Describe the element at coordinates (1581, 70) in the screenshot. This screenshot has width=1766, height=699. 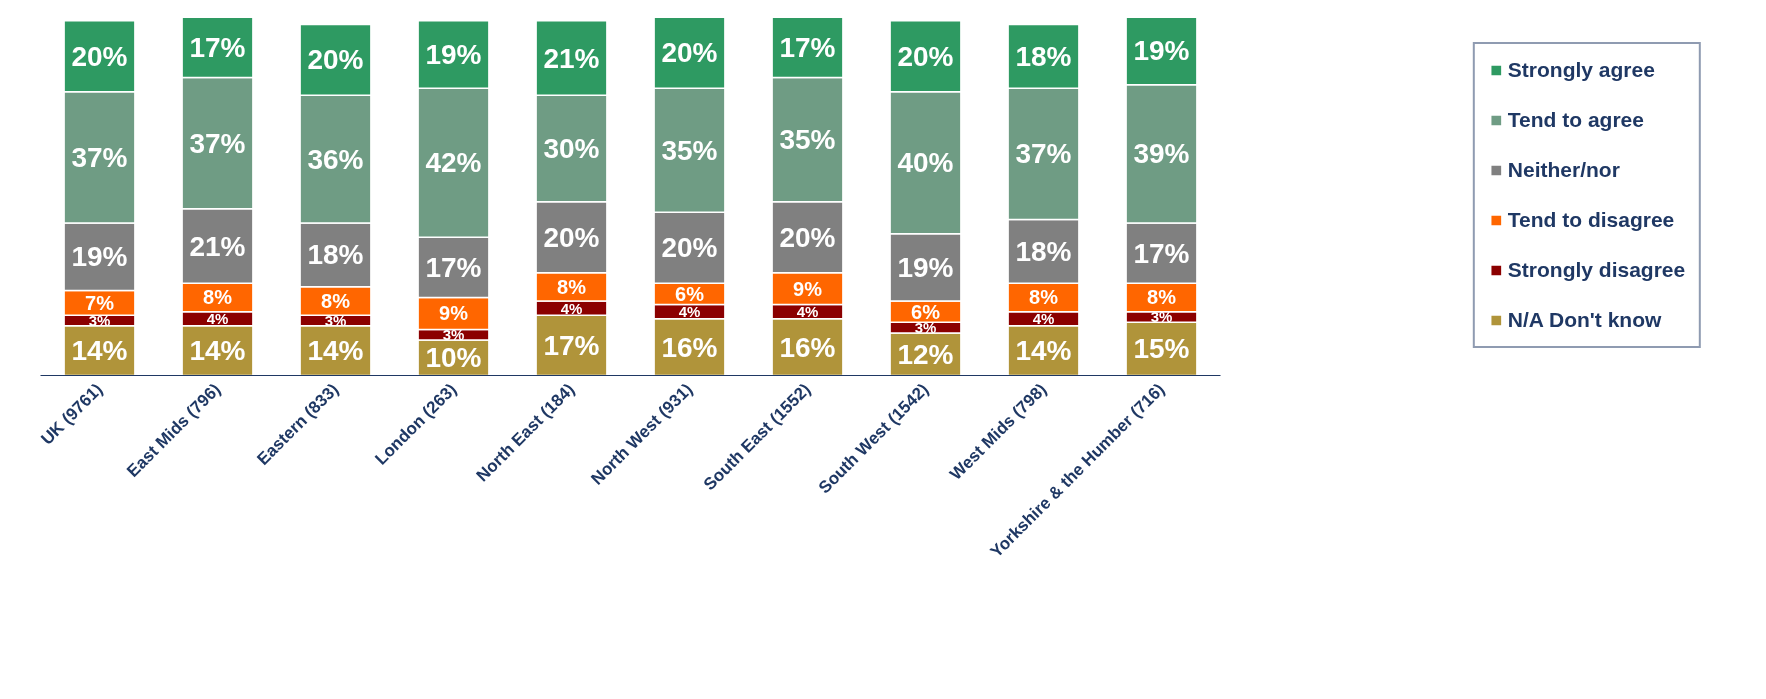
I see `legend-label: Strongly agree` at that location.